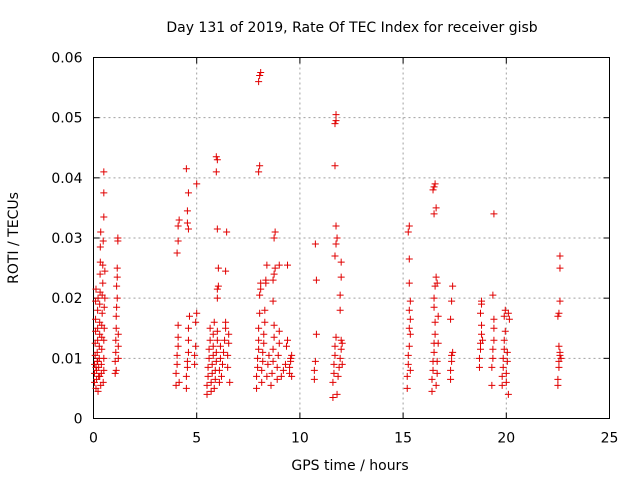  Describe the element at coordinates (66, 239) in the screenshot. I see `y-tick-label: 0.03` at that location.